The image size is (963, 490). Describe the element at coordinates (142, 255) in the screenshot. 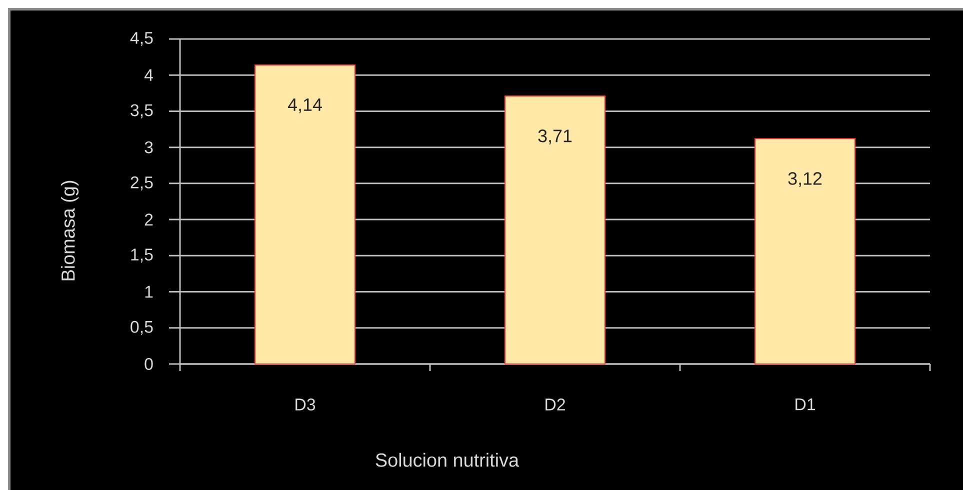

I see `y-tick-label: 1,5` at that location.